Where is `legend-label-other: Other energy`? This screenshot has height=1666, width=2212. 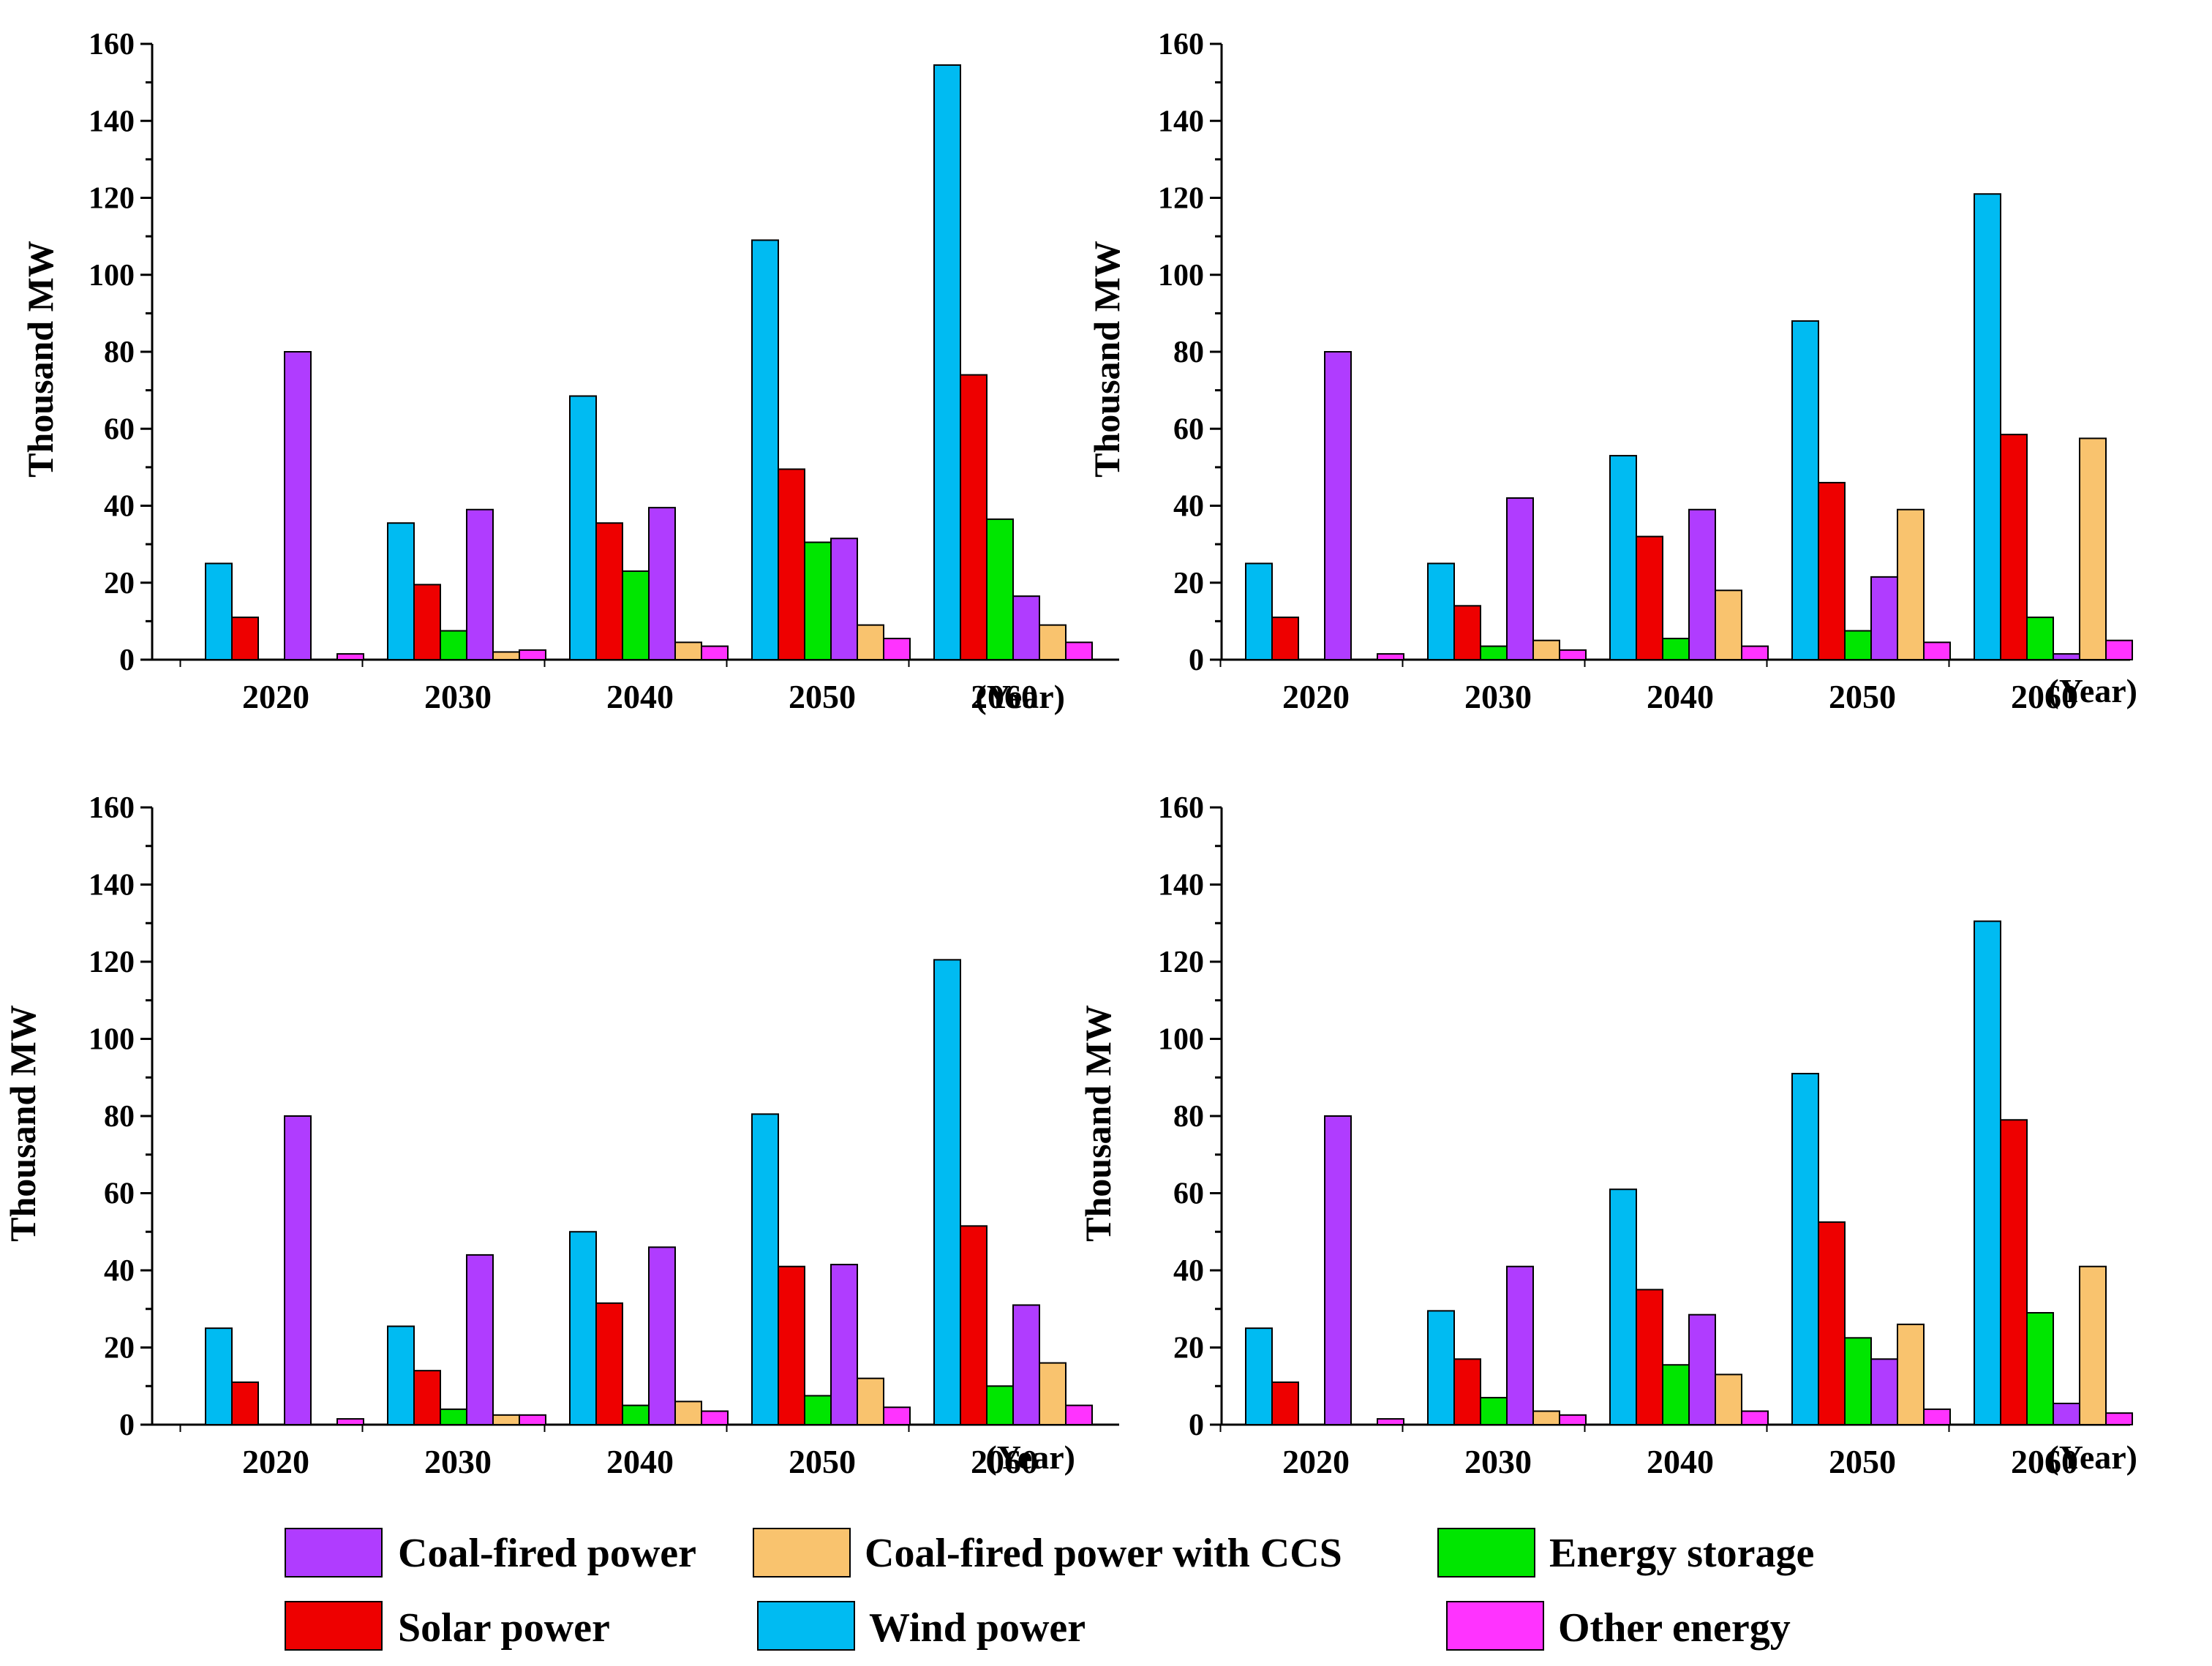 legend-label-other: Other energy is located at coordinates (1675, 1628).